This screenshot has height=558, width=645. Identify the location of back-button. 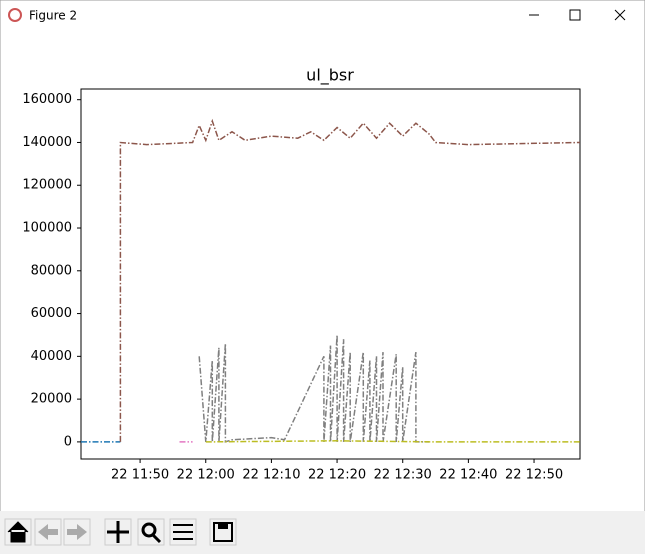
(48, 532).